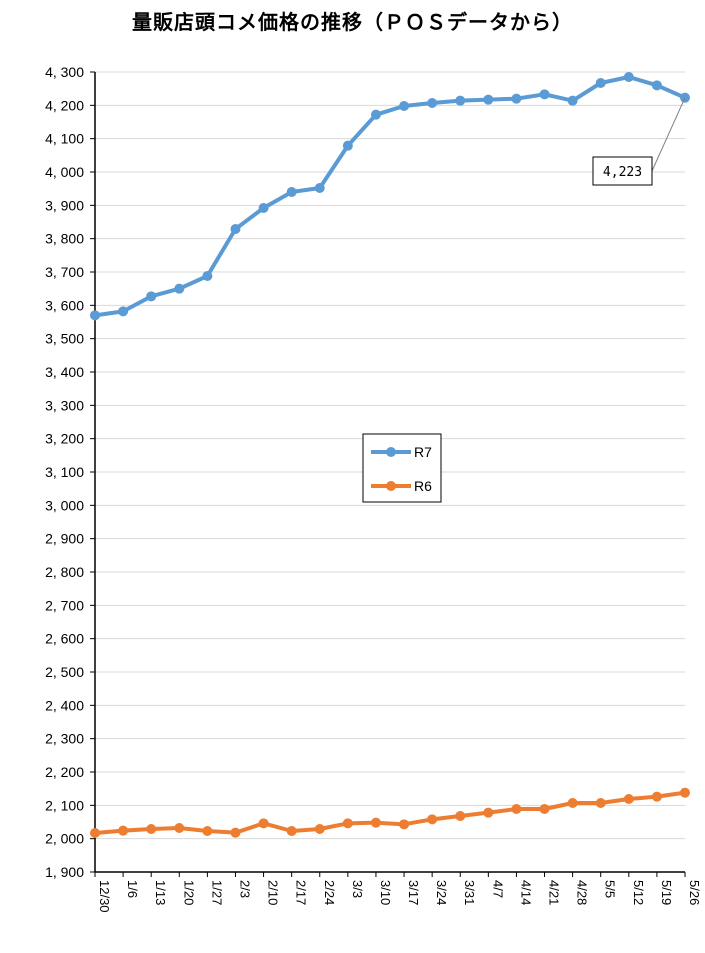 The height and width of the screenshot is (953, 705). Describe the element at coordinates (188, 892) in the screenshot. I see `x-tick-label: 1/20` at that location.